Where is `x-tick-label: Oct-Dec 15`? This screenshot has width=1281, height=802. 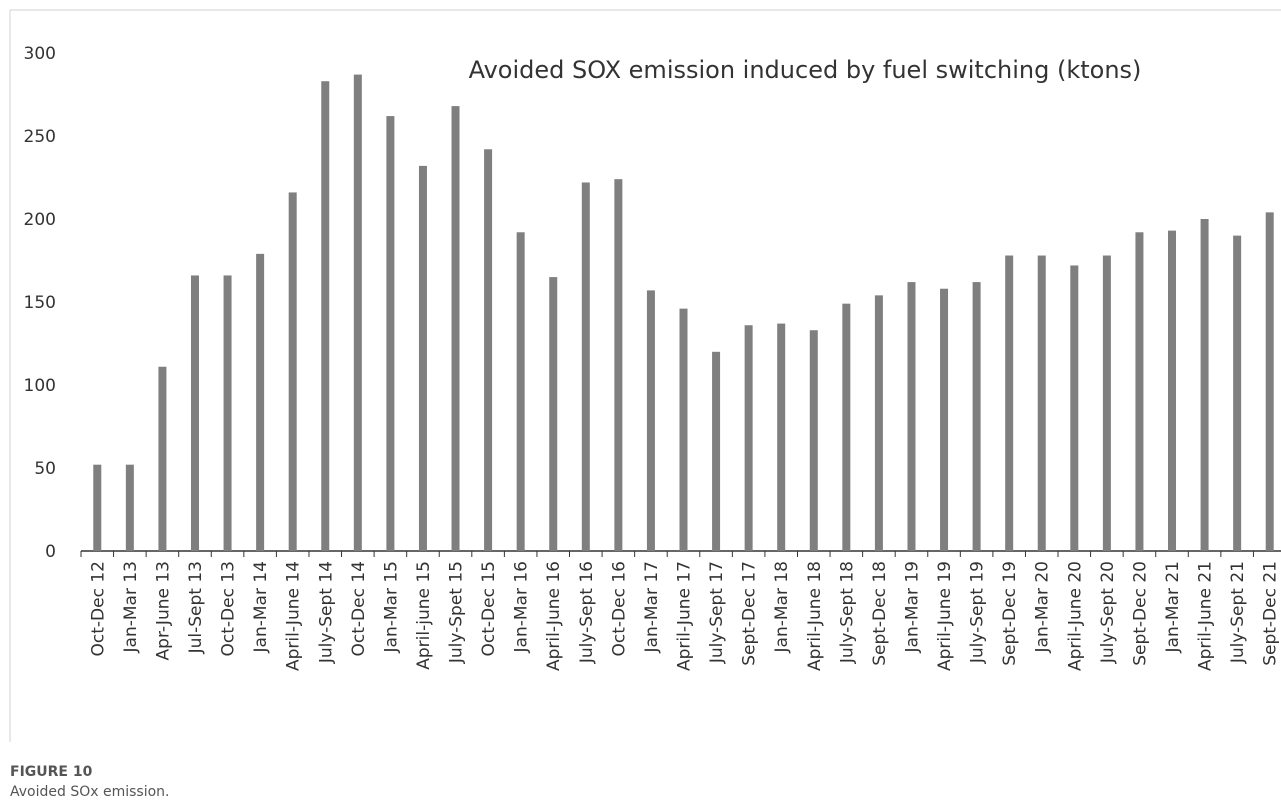 x-tick-label: Oct-Dec 15 is located at coordinates (489, 608).